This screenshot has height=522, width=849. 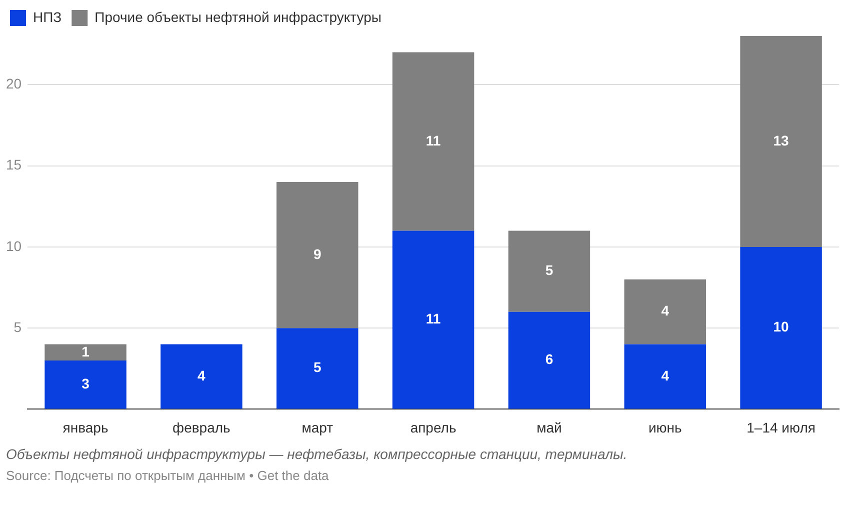 What do you see at coordinates (47, 16) in the screenshot?
I see `legend-label: НПЗ` at bounding box center [47, 16].